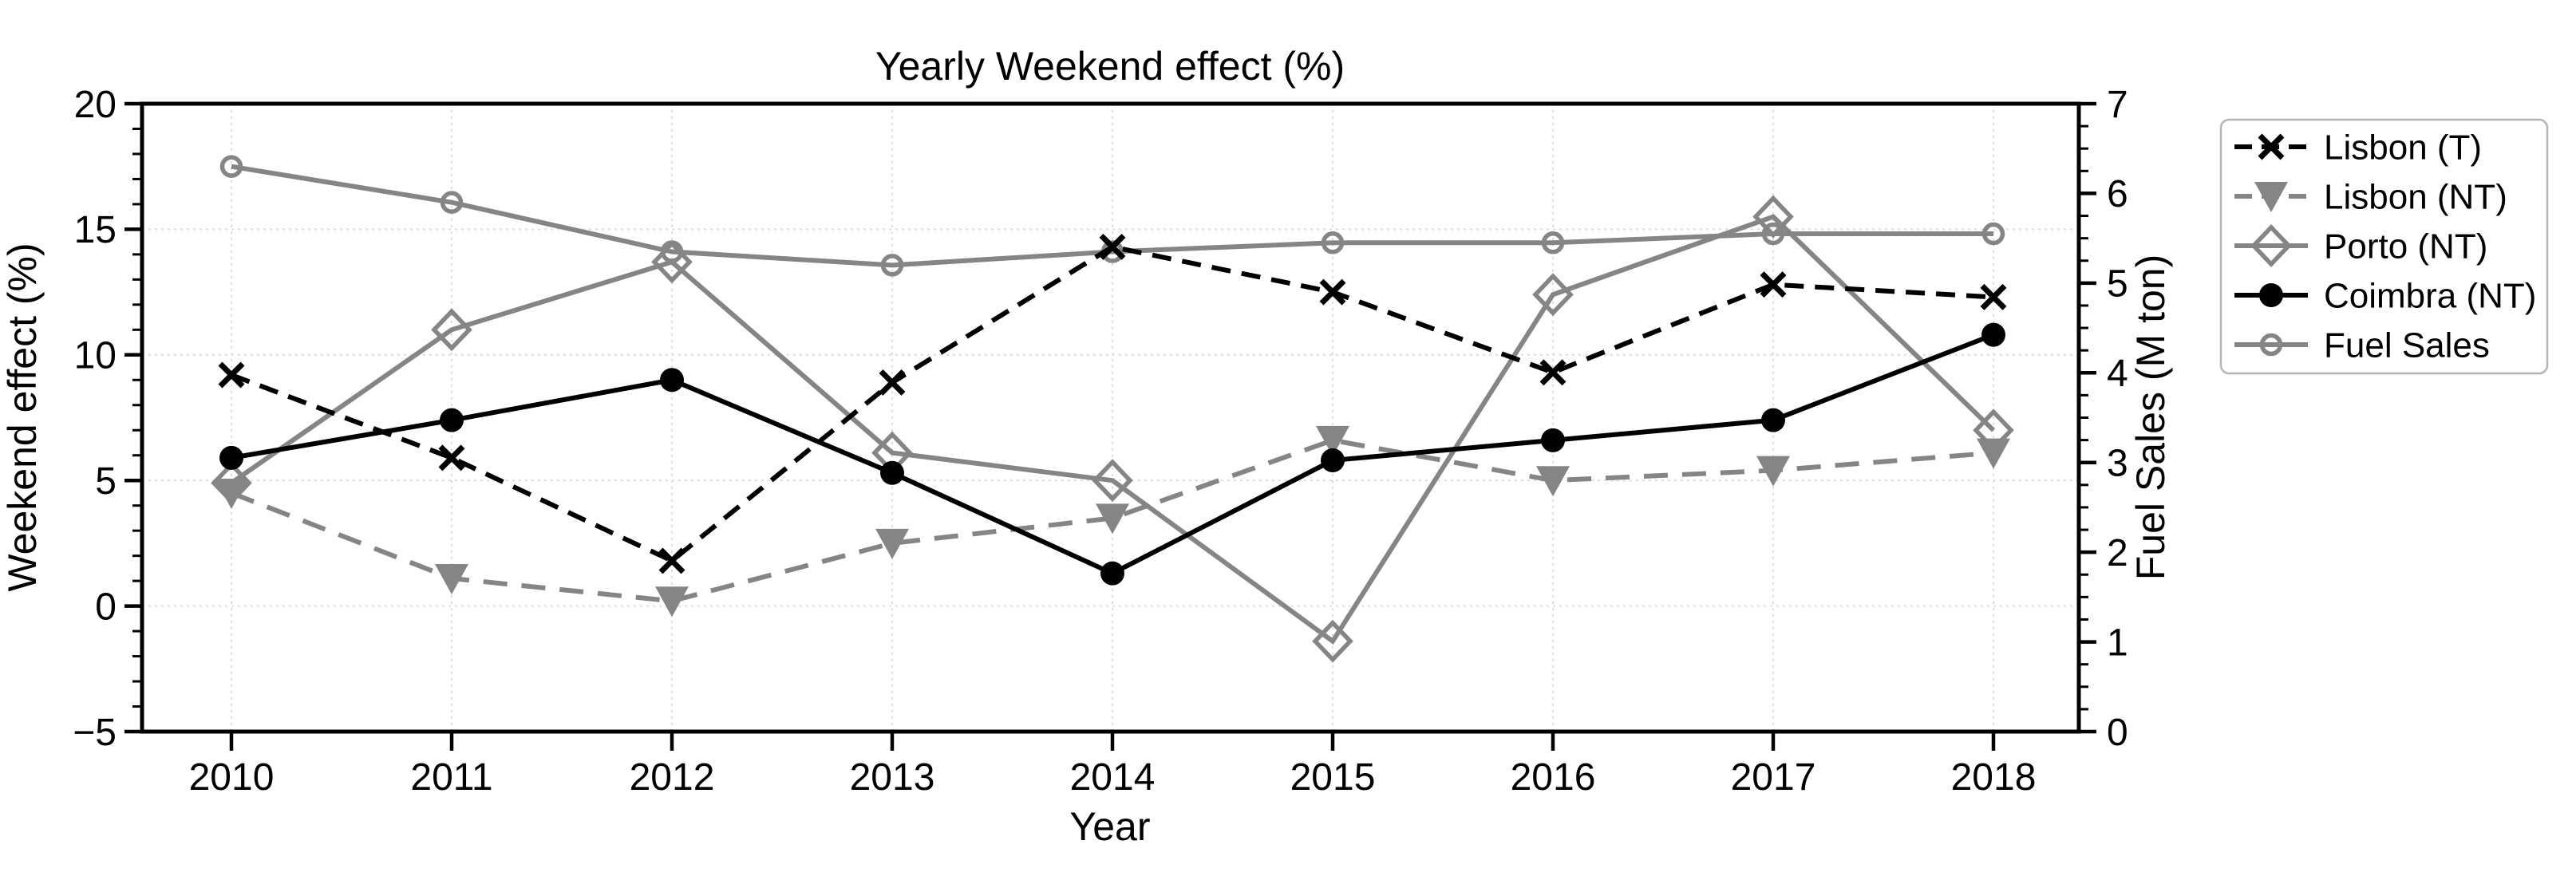 Image resolution: width=2576 pixels, height=876 pixels. I want to click on tick-label-y-left: 20, so click(95, 105).